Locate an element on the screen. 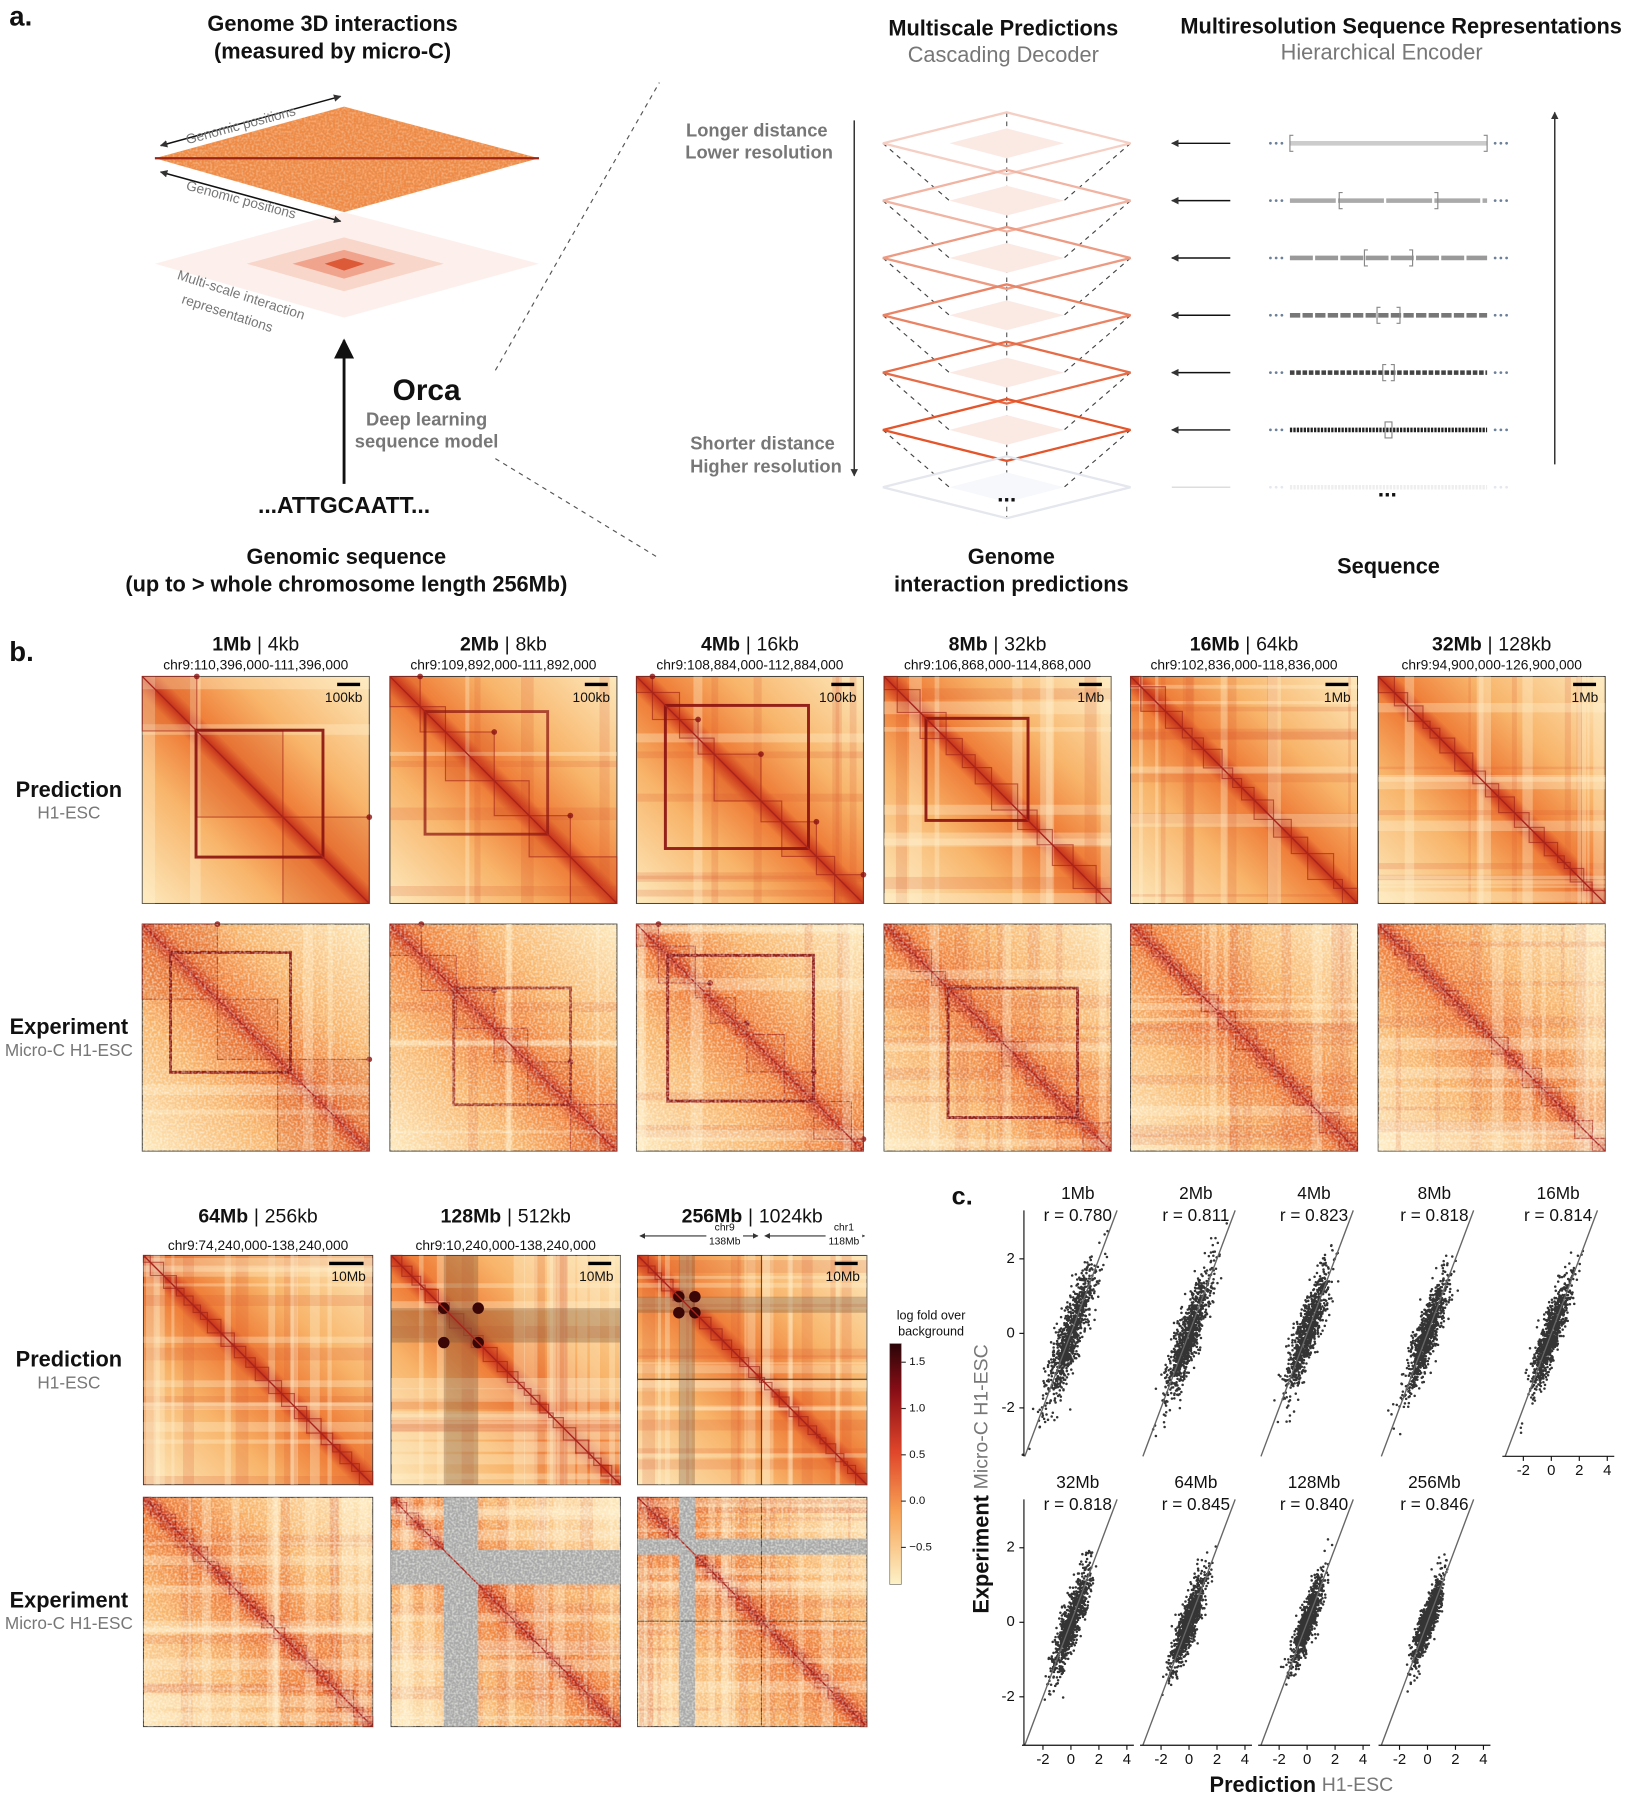 This screenshot has width=1642, height=1800. decoder-layer is located at coordinates (1006, 258).